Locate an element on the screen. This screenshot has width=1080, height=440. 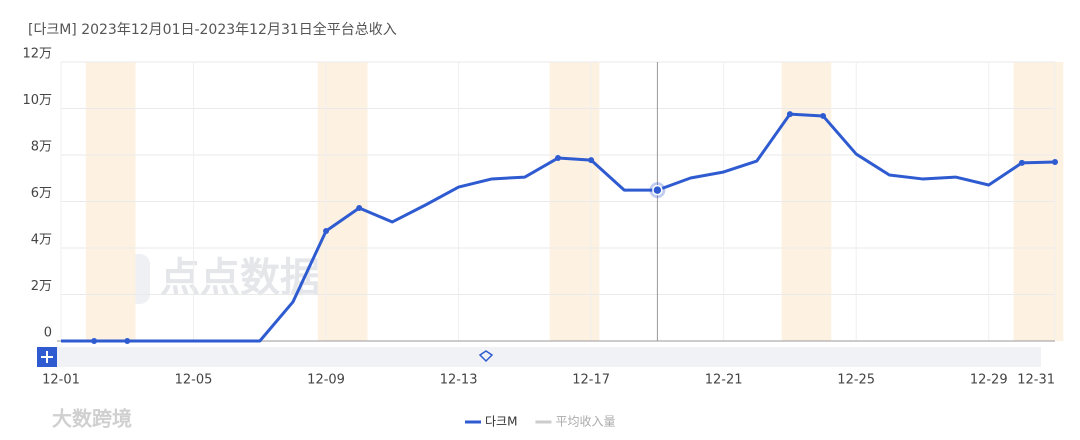
x-tick-label: 12-21 is located at coordinates (724, 380).